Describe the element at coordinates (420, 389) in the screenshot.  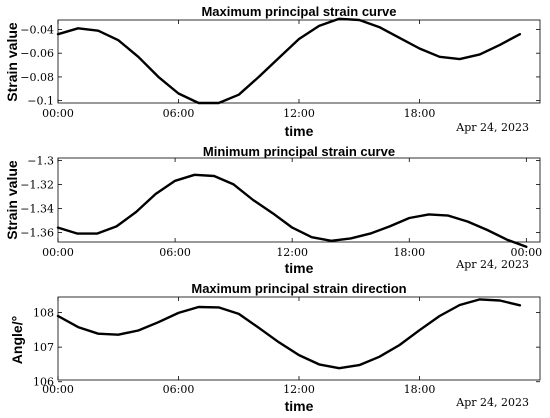
I see `strain-direction-x-tick-label: 18:00` at that location.